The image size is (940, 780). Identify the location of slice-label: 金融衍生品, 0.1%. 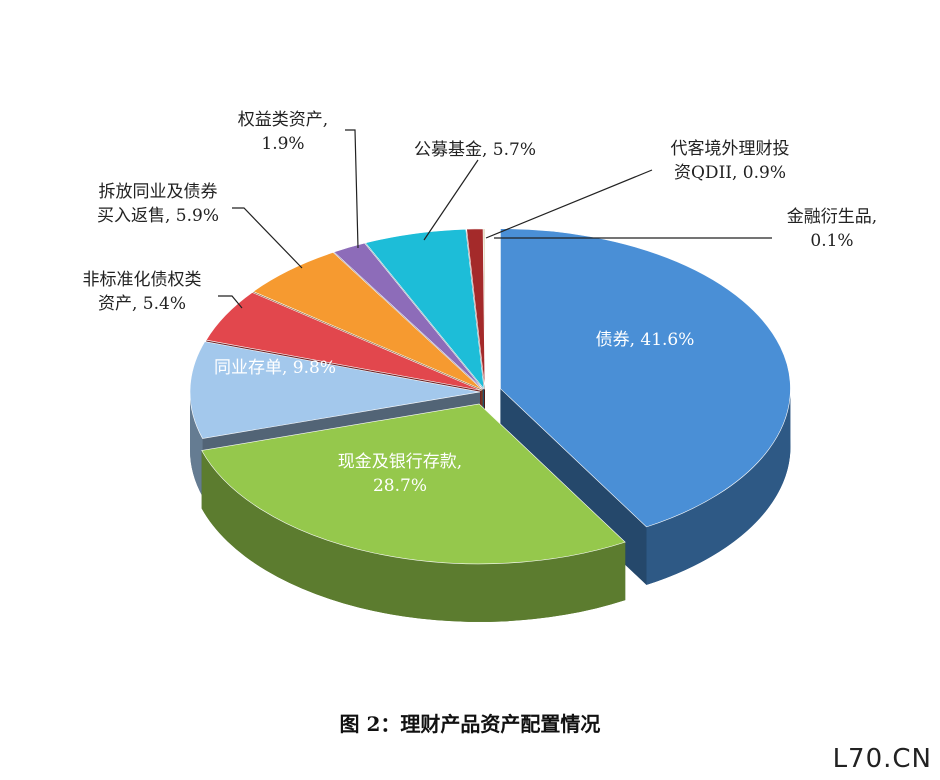
(832, 229).